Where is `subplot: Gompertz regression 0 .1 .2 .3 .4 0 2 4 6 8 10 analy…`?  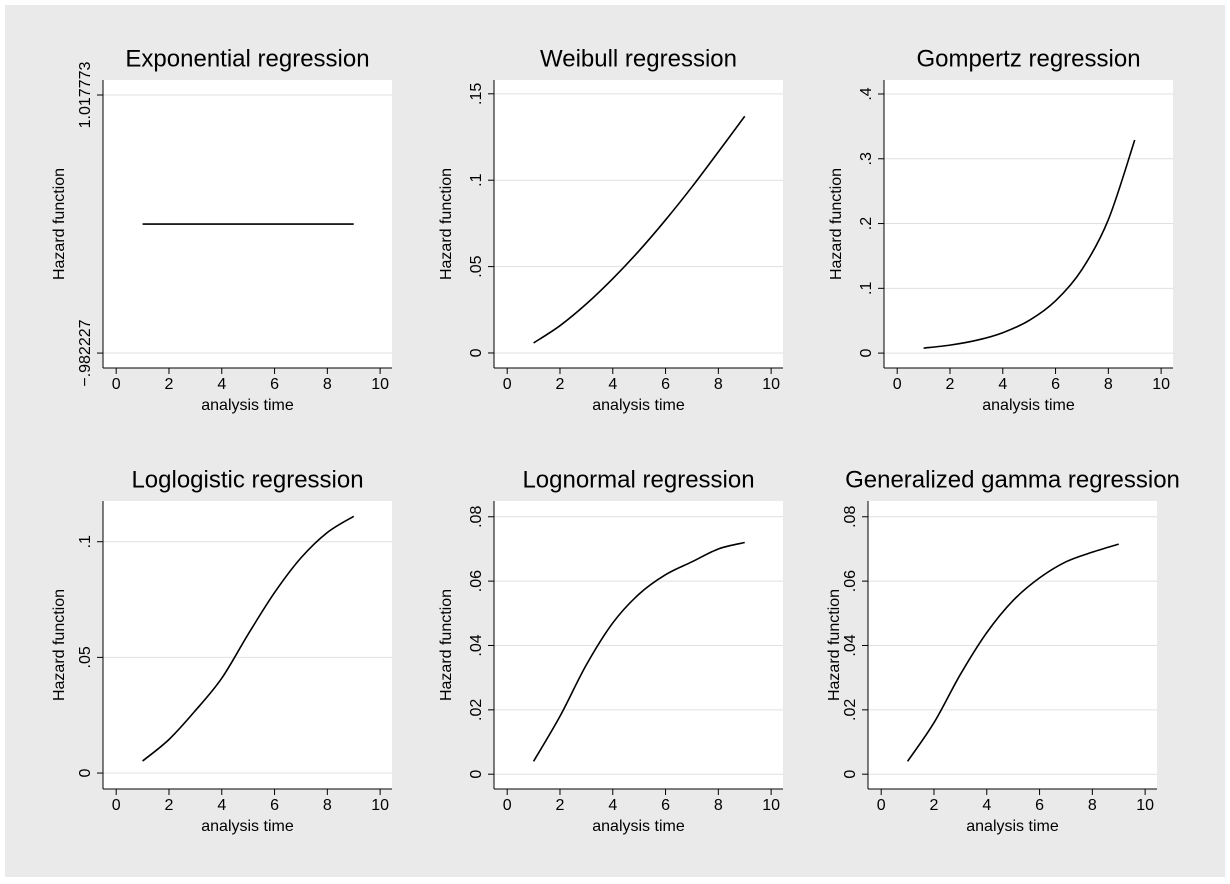
subplot: Gompertz regression 0 .1 .2 .3 .4 0 2 4 6 8 10 analy… is located at coordinates (1000, 229).